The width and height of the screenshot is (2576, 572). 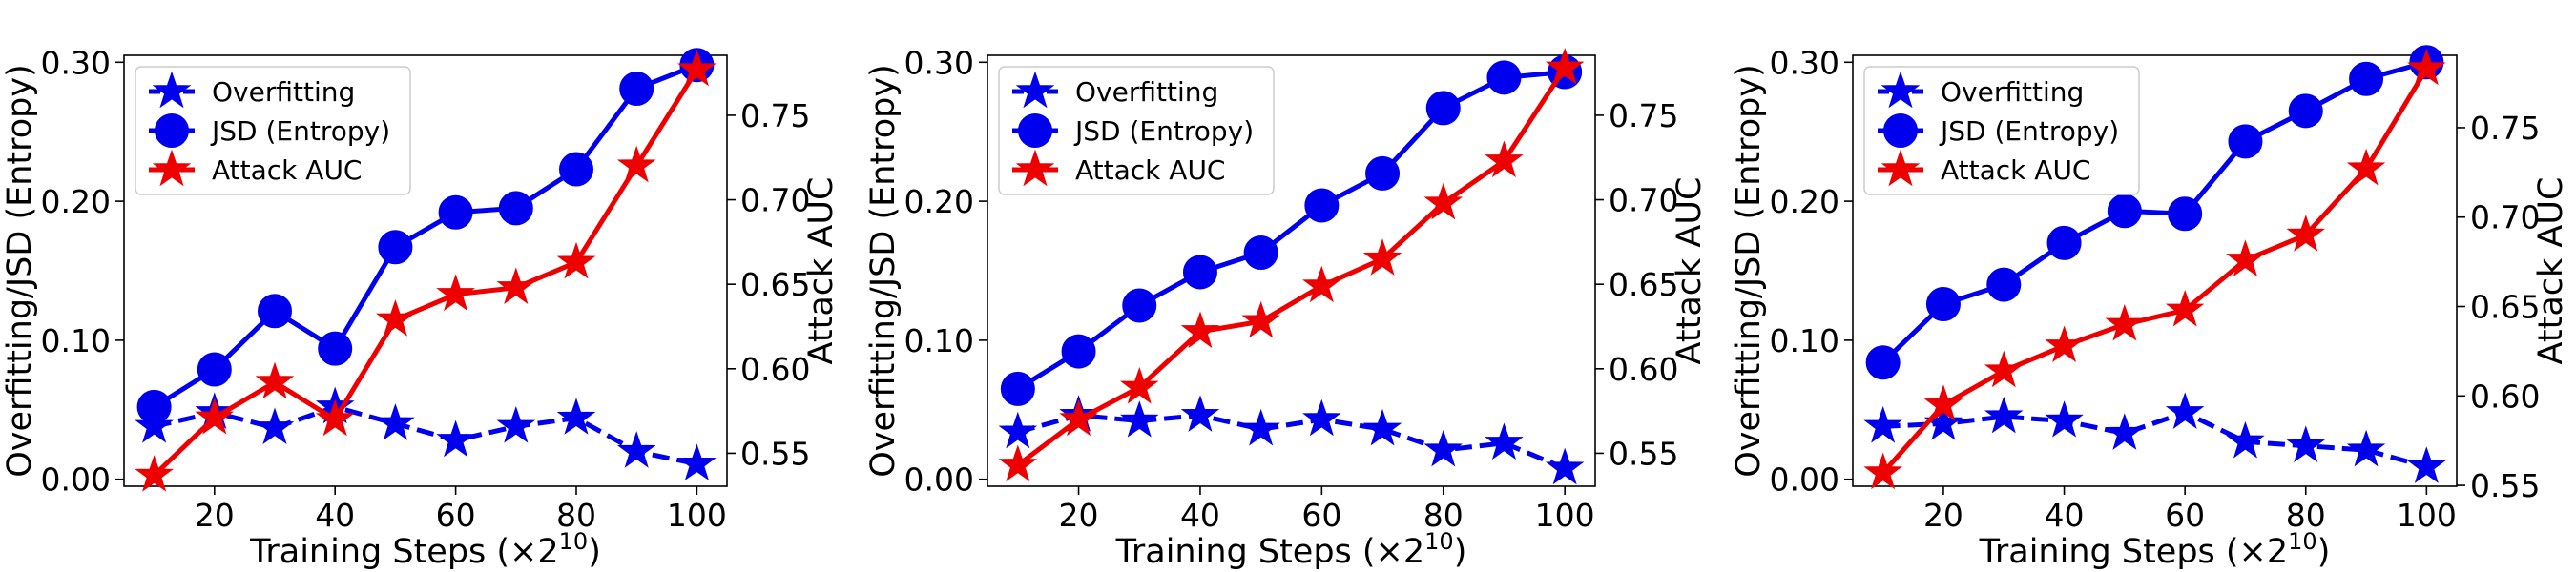 I want to click on y-tick-label: 0.20, so click(x=1804, y=202).